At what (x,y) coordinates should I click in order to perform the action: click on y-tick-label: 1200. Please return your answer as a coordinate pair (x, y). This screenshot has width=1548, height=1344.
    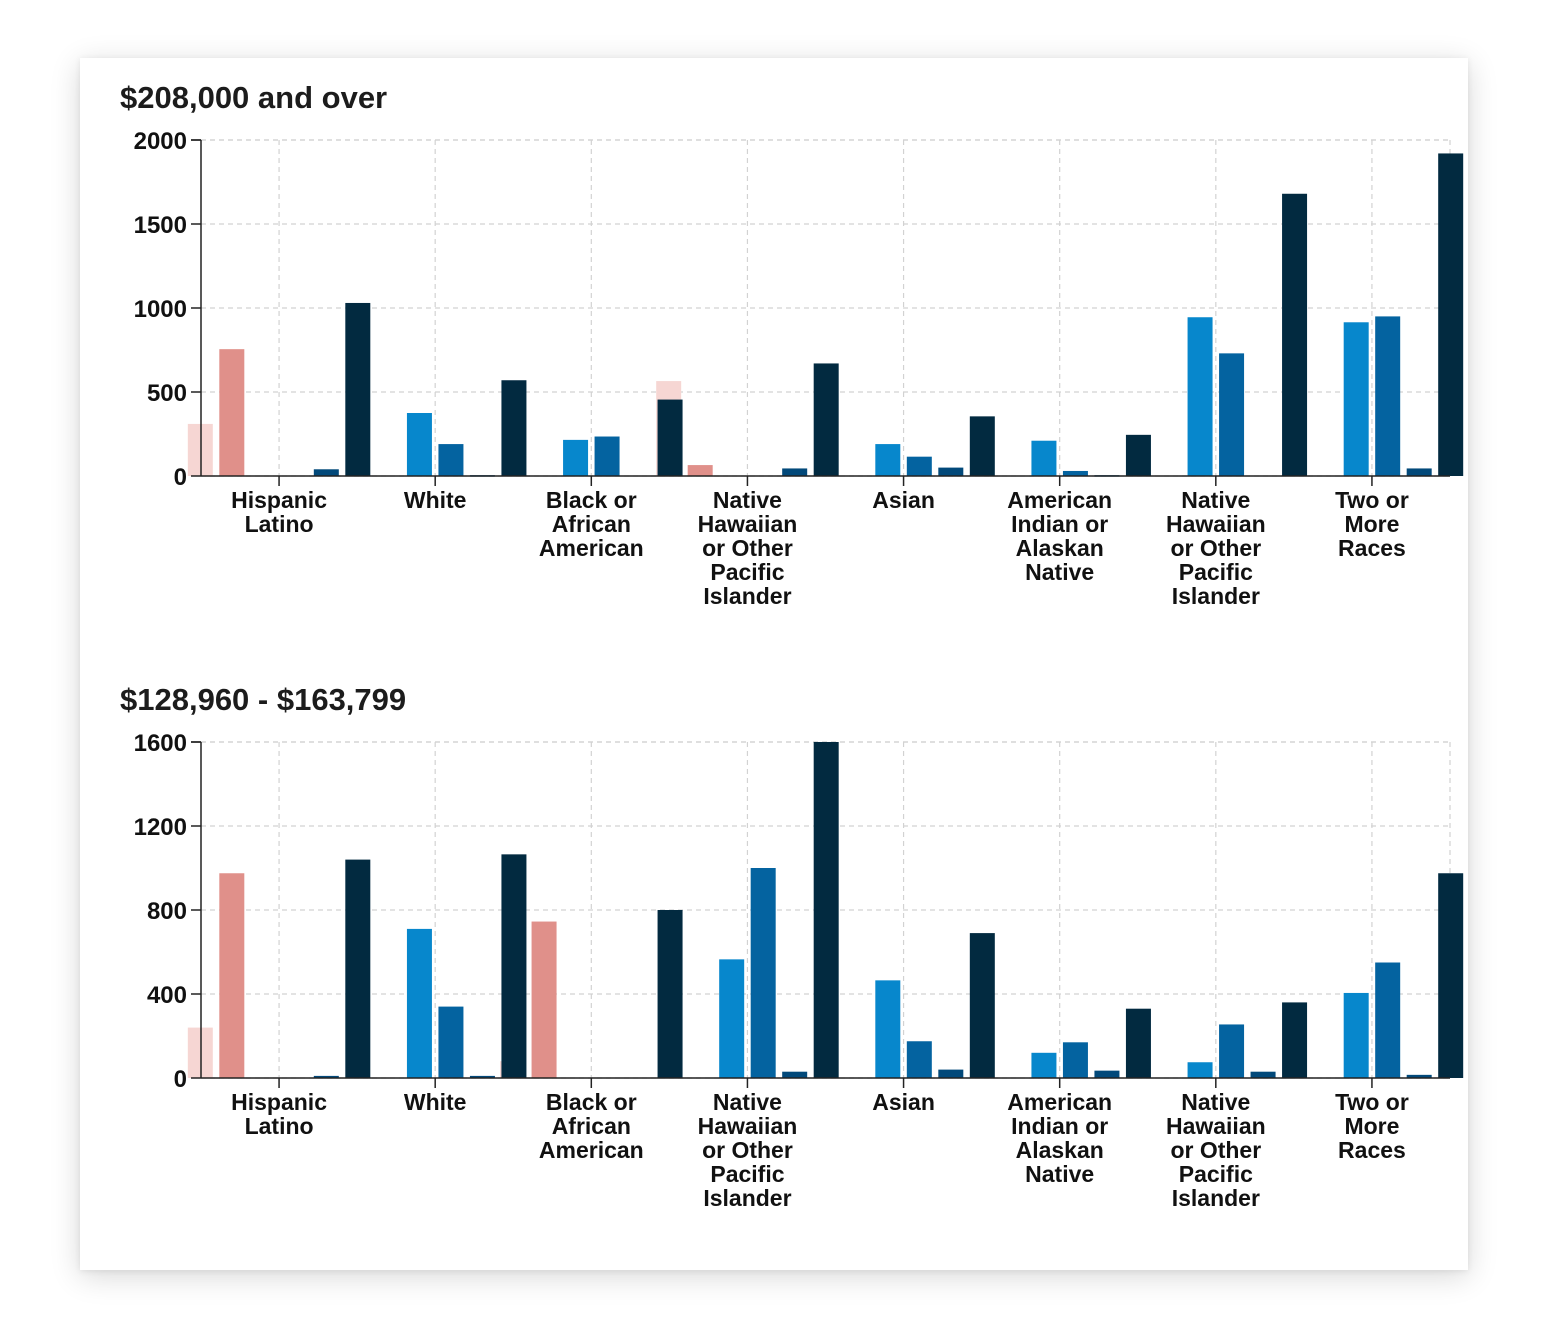
    Looking at the image, I should click on (160, 827).